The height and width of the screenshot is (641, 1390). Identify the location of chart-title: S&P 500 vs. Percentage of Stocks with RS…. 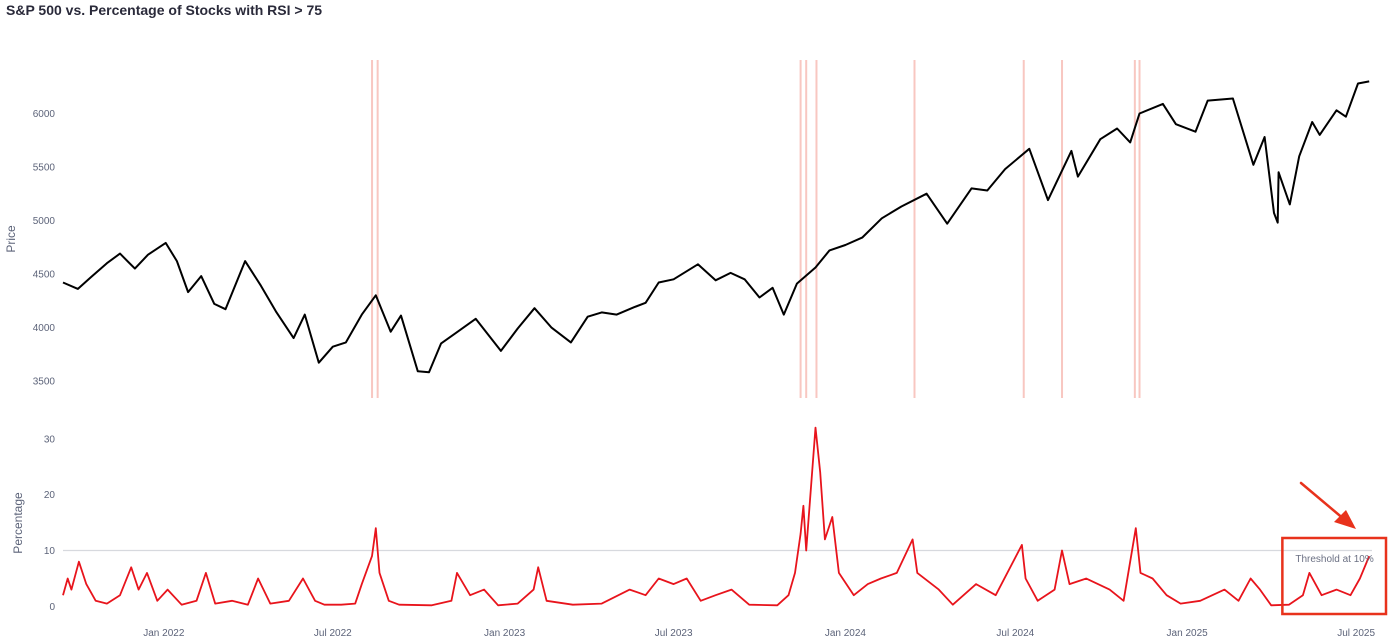
(164, 10).